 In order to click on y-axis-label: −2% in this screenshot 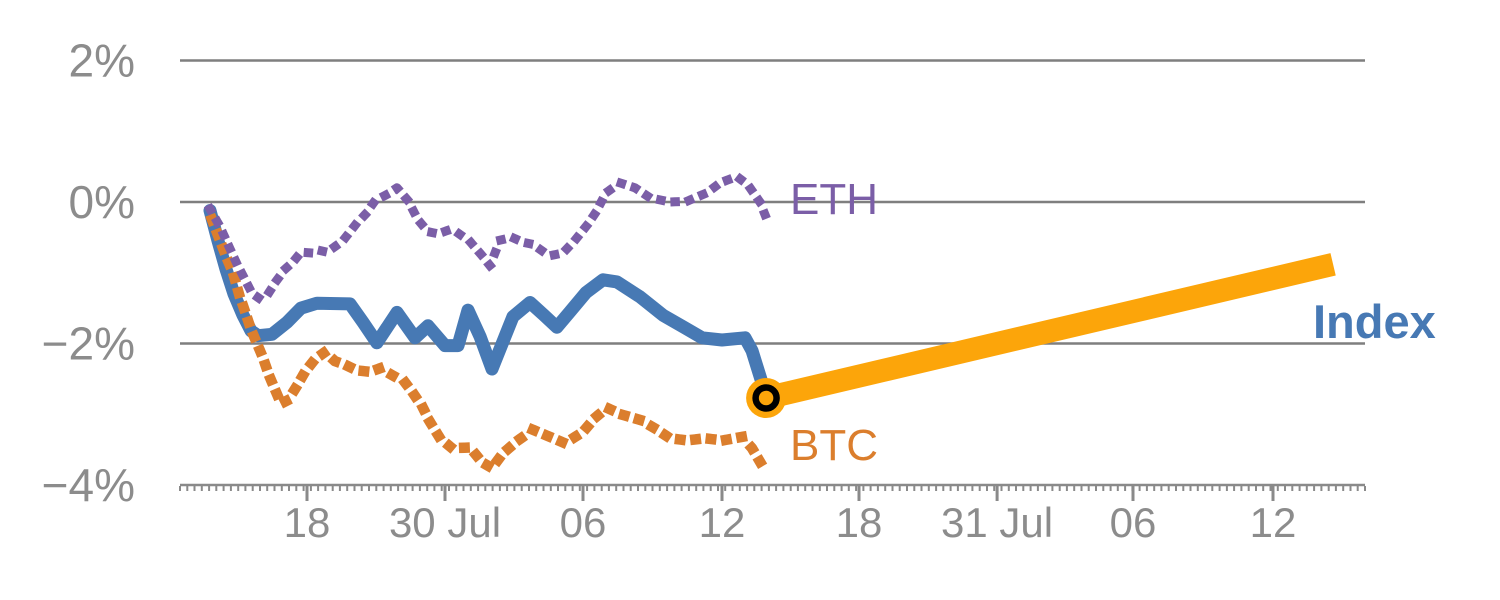, I will do `click(88, 344)`.